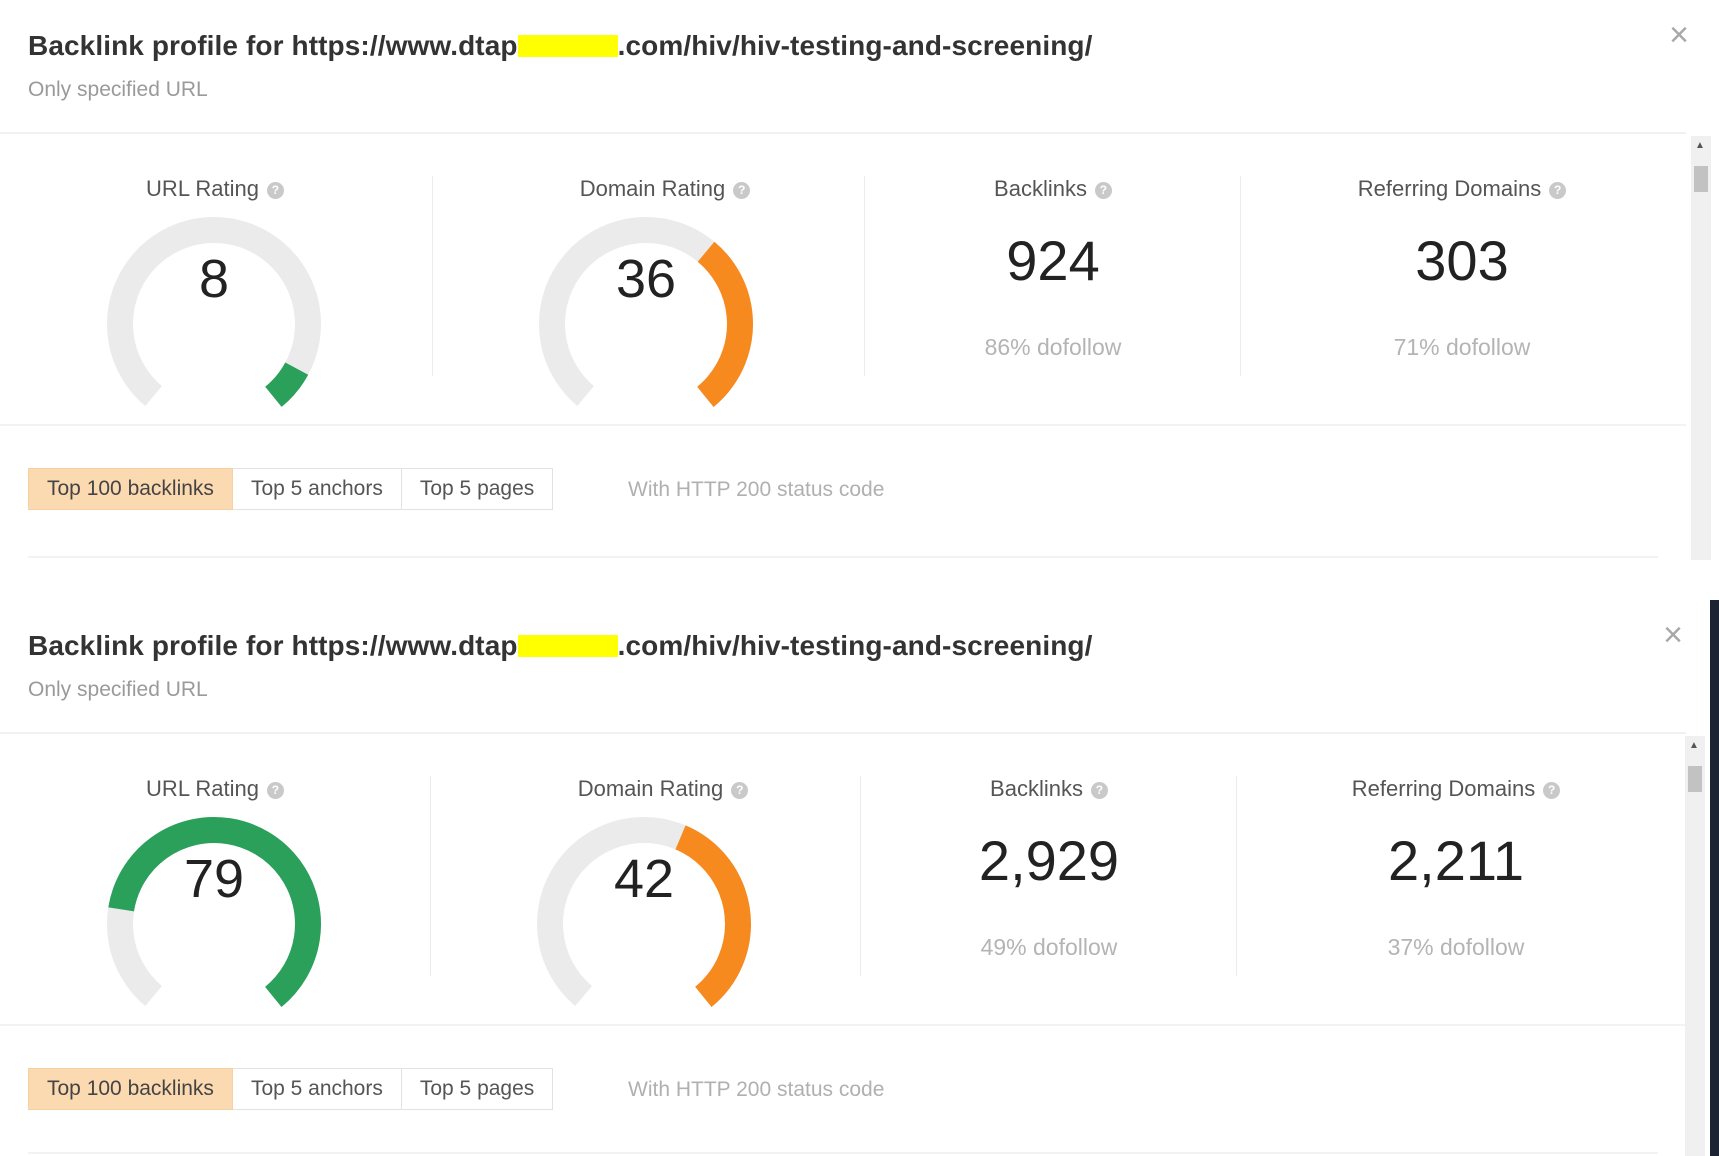 Image resolution: width=1719 pixels, height=1156 pixels. Describe the element at coordinates (1053, 260) in the screenshot. I see `backlinks-count: 924` at that location.